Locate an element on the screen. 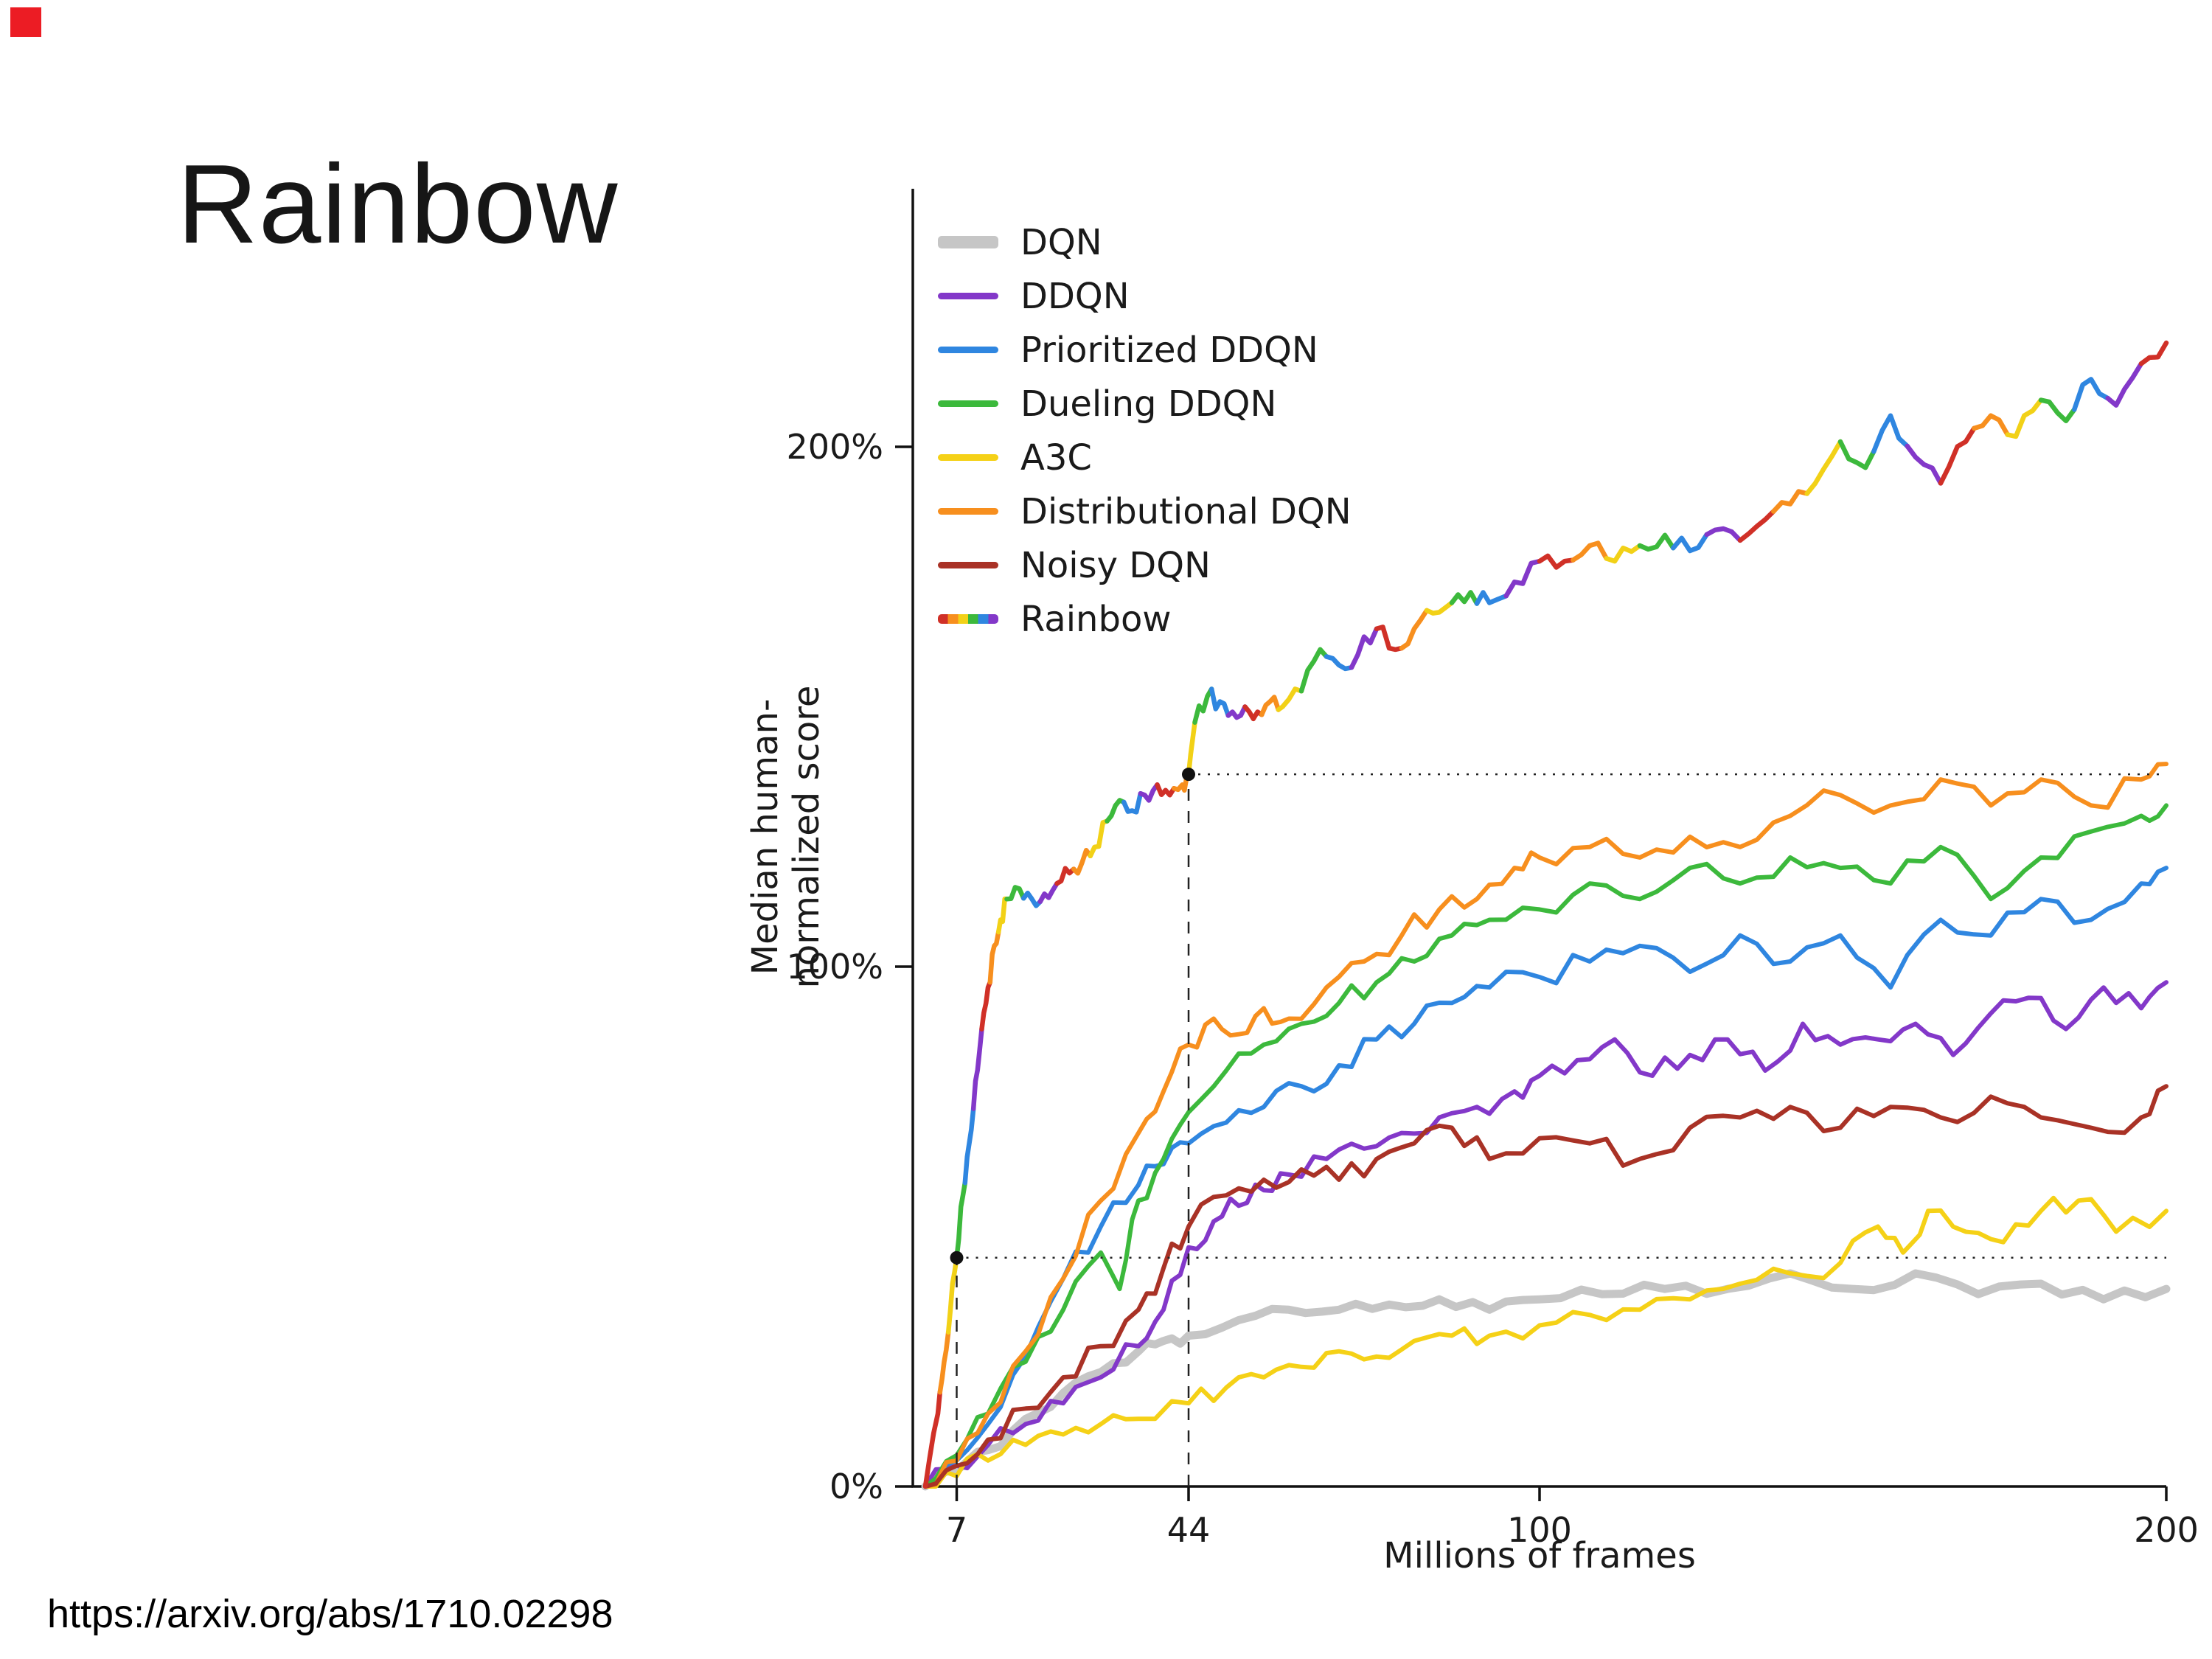 Image resolution: width=2212 pixels, height=1659 pixels. series-line-dqn is located at coordinates (1546, 1380).